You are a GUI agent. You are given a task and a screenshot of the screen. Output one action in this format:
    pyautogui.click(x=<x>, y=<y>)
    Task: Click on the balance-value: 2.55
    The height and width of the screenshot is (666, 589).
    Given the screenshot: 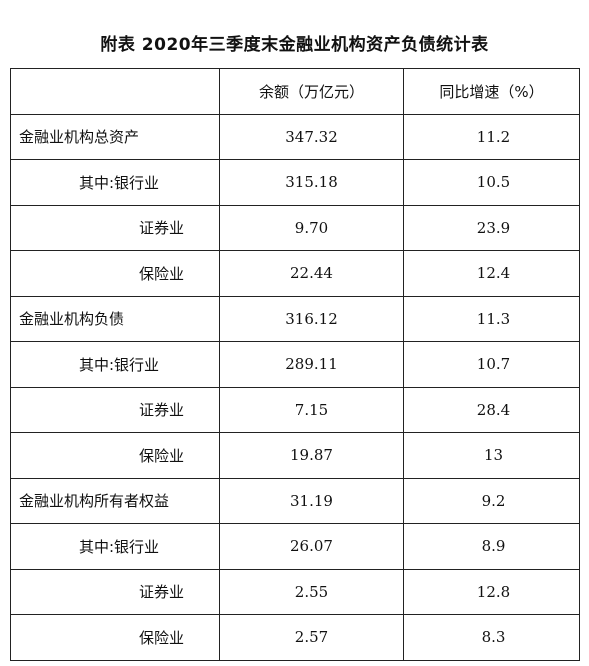 What is the action you would take?
    pyautogui.click(x=311, y=591)
    